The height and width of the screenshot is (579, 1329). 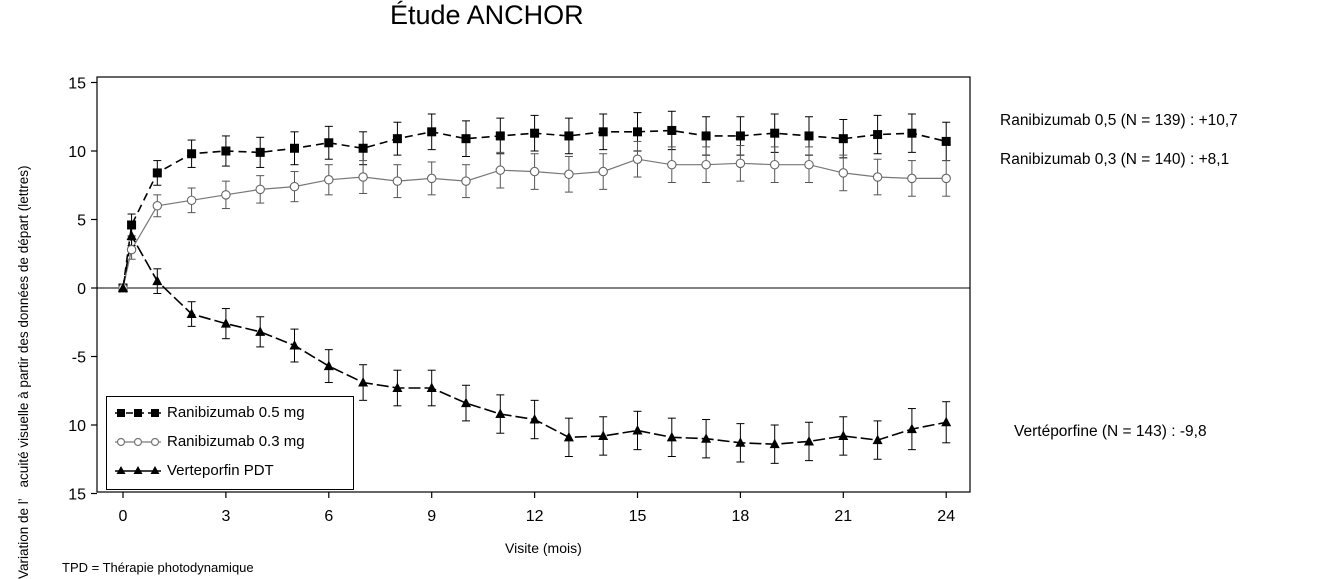 What do you see at coordinates (77, 152) in the screenshot?
I see `y-tick-label: 10` at bounding box center [77, 152].